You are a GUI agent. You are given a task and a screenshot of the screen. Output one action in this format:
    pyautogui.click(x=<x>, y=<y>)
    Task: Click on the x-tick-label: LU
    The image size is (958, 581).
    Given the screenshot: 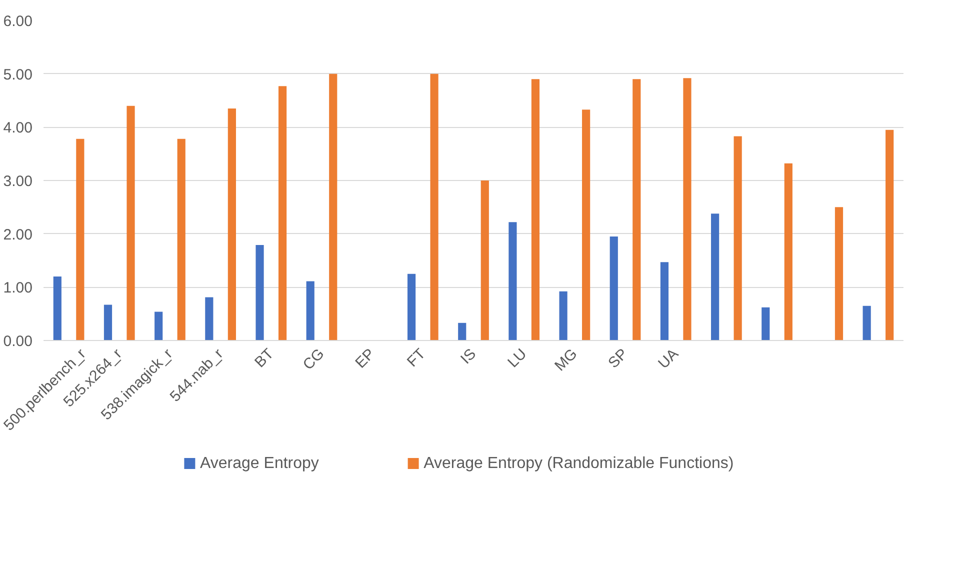 What is the action you would take?
    pyautogui.click(x=517, y=358)
    